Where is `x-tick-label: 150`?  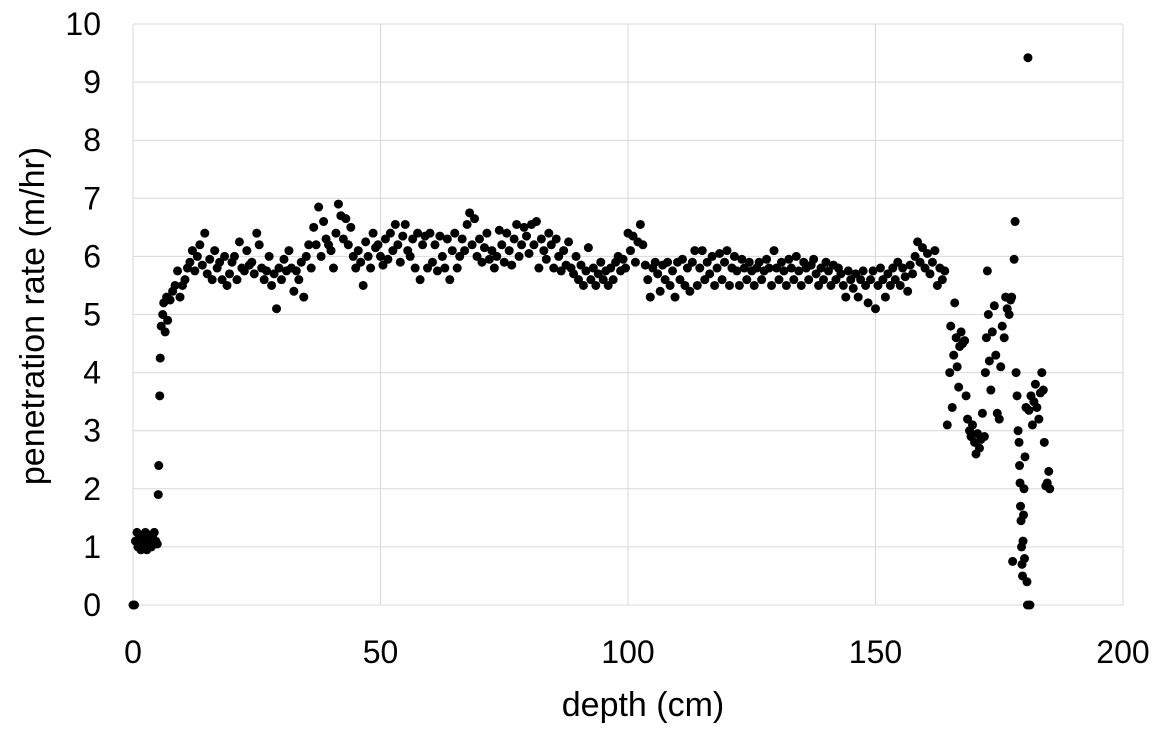
x-tick-label: 150 is located at coordinates (875, 652).